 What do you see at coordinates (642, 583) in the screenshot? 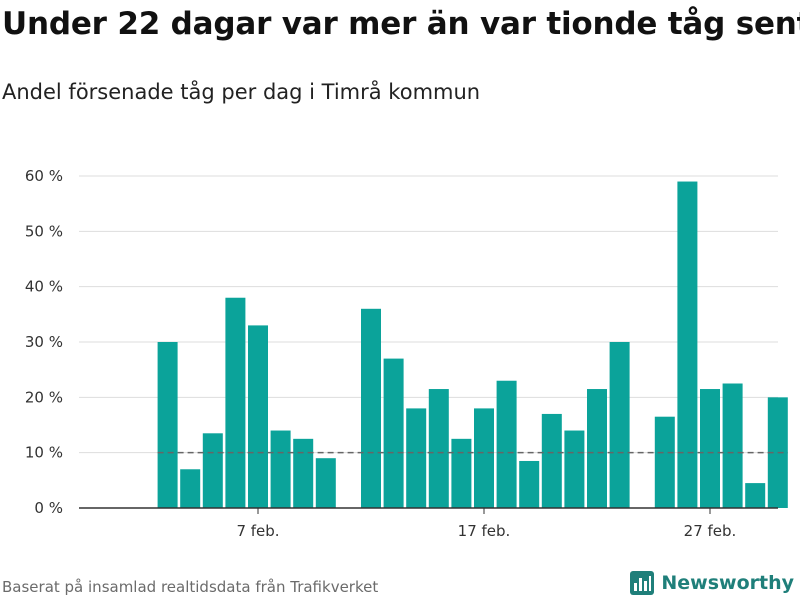
I see `newsworthy-logo-icon` at bounding box center [642, 583].